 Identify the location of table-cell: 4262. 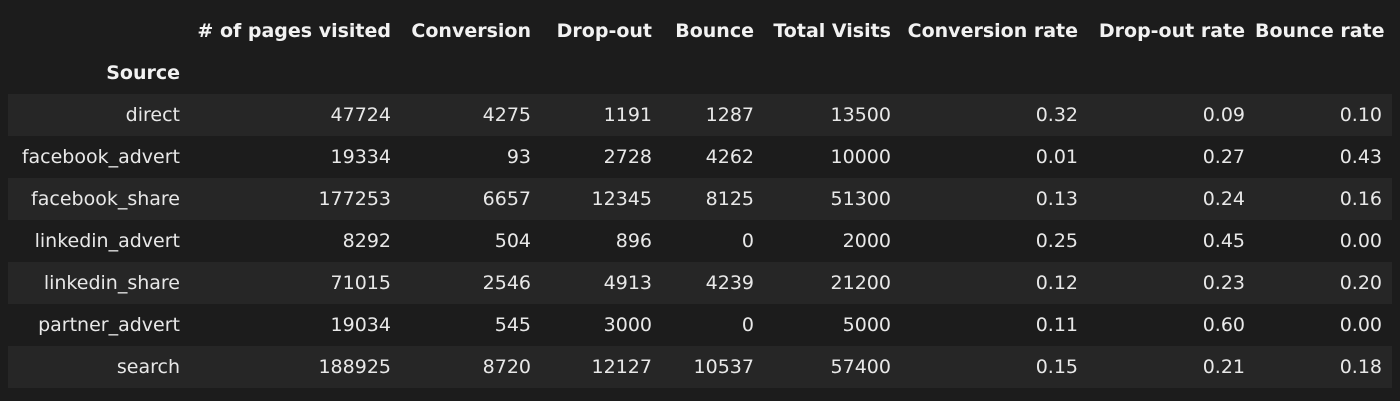
(713, 157).